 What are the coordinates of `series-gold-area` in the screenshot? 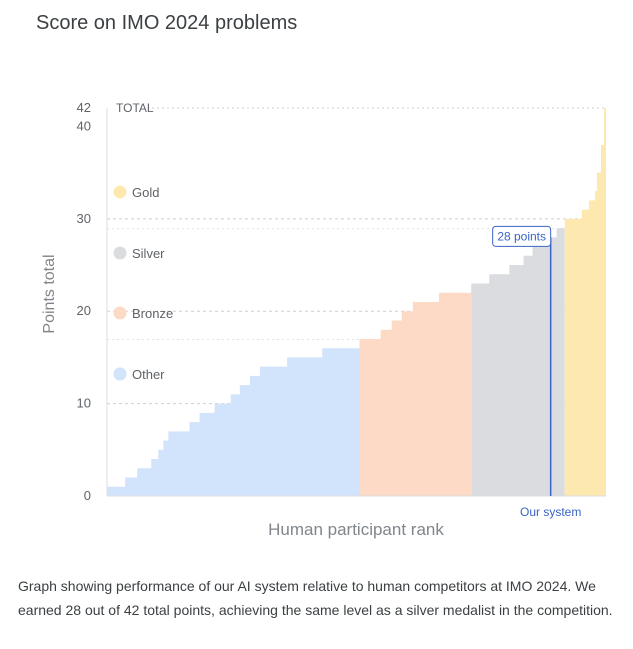 It's located at (585, 302).